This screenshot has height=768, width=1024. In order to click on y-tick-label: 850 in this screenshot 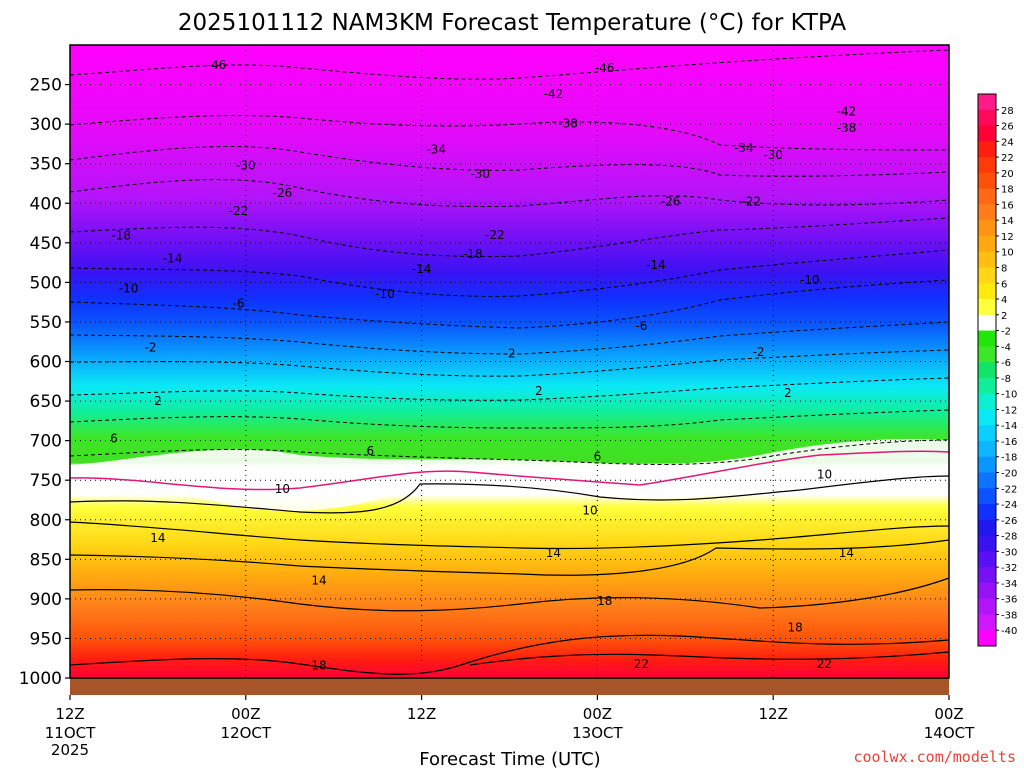, I will do `click(46, 560)`.